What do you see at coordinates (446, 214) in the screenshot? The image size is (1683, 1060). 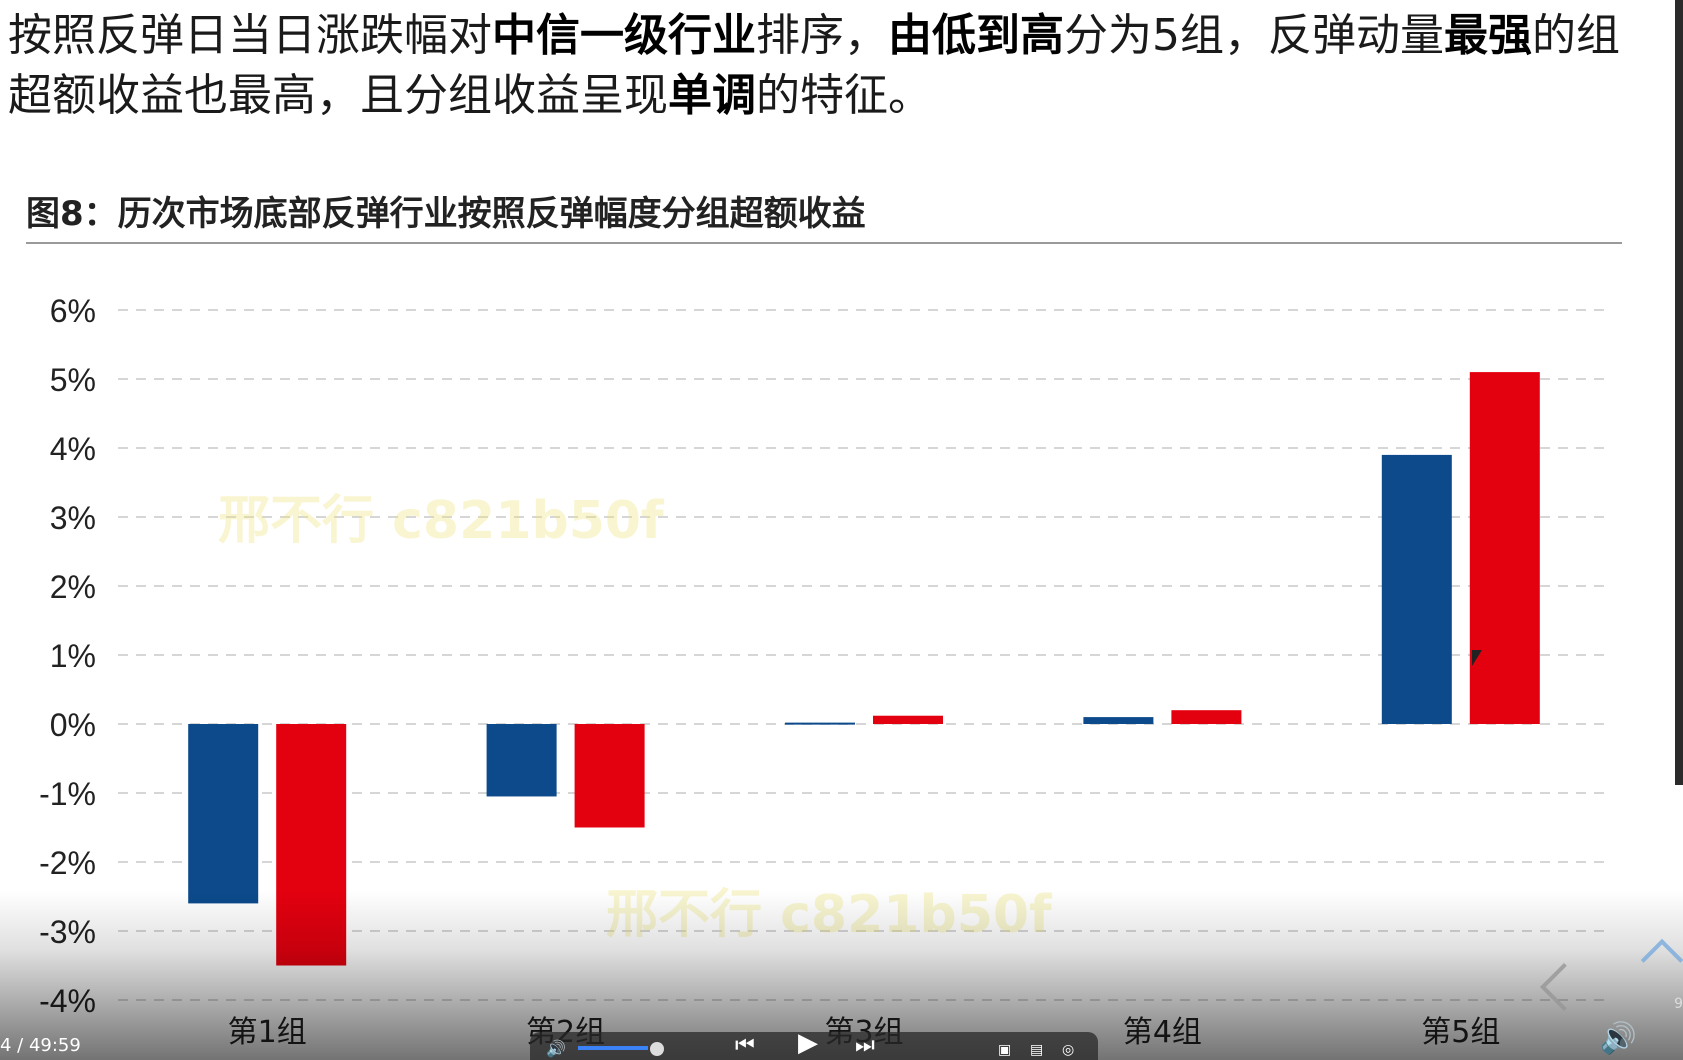 I see `figure-title: 图8：历次市场底部反弹行业按照反弹幅度分组超额收益` at bounding box center [446, 214].